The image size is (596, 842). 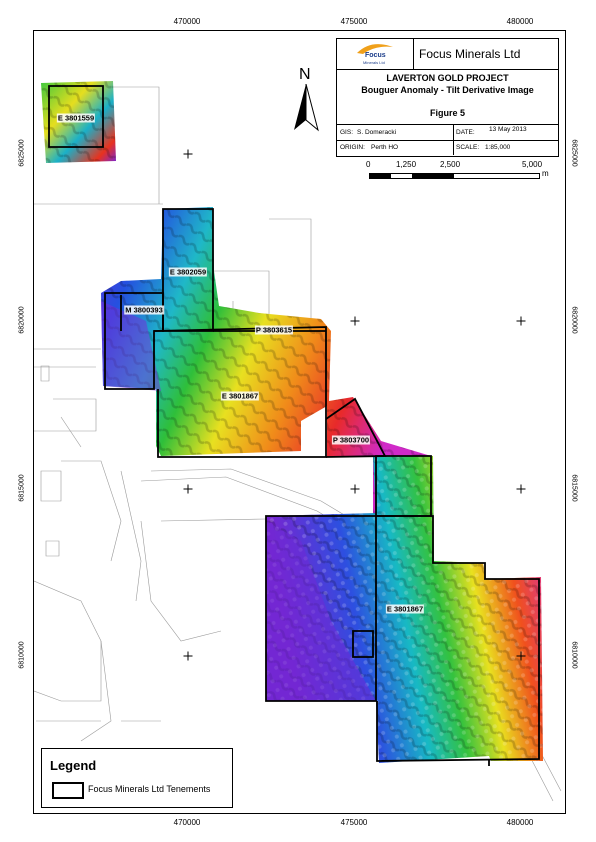 I want to click on north-arrow: N, so click(x=306, y=99).